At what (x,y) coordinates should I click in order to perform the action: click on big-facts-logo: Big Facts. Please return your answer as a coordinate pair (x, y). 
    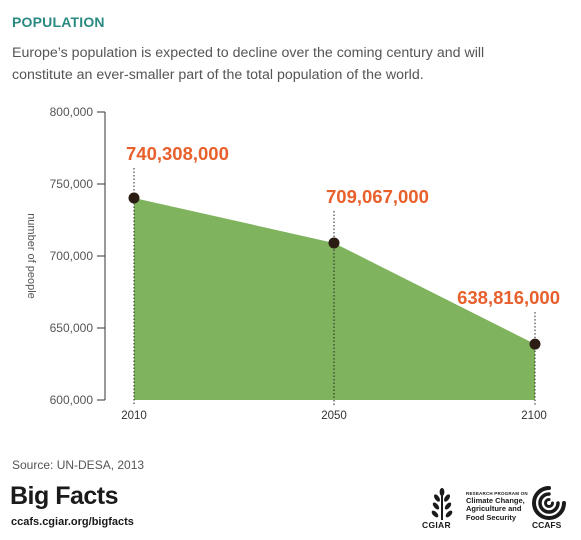
    Looking at the image, I should click on (64, 496).